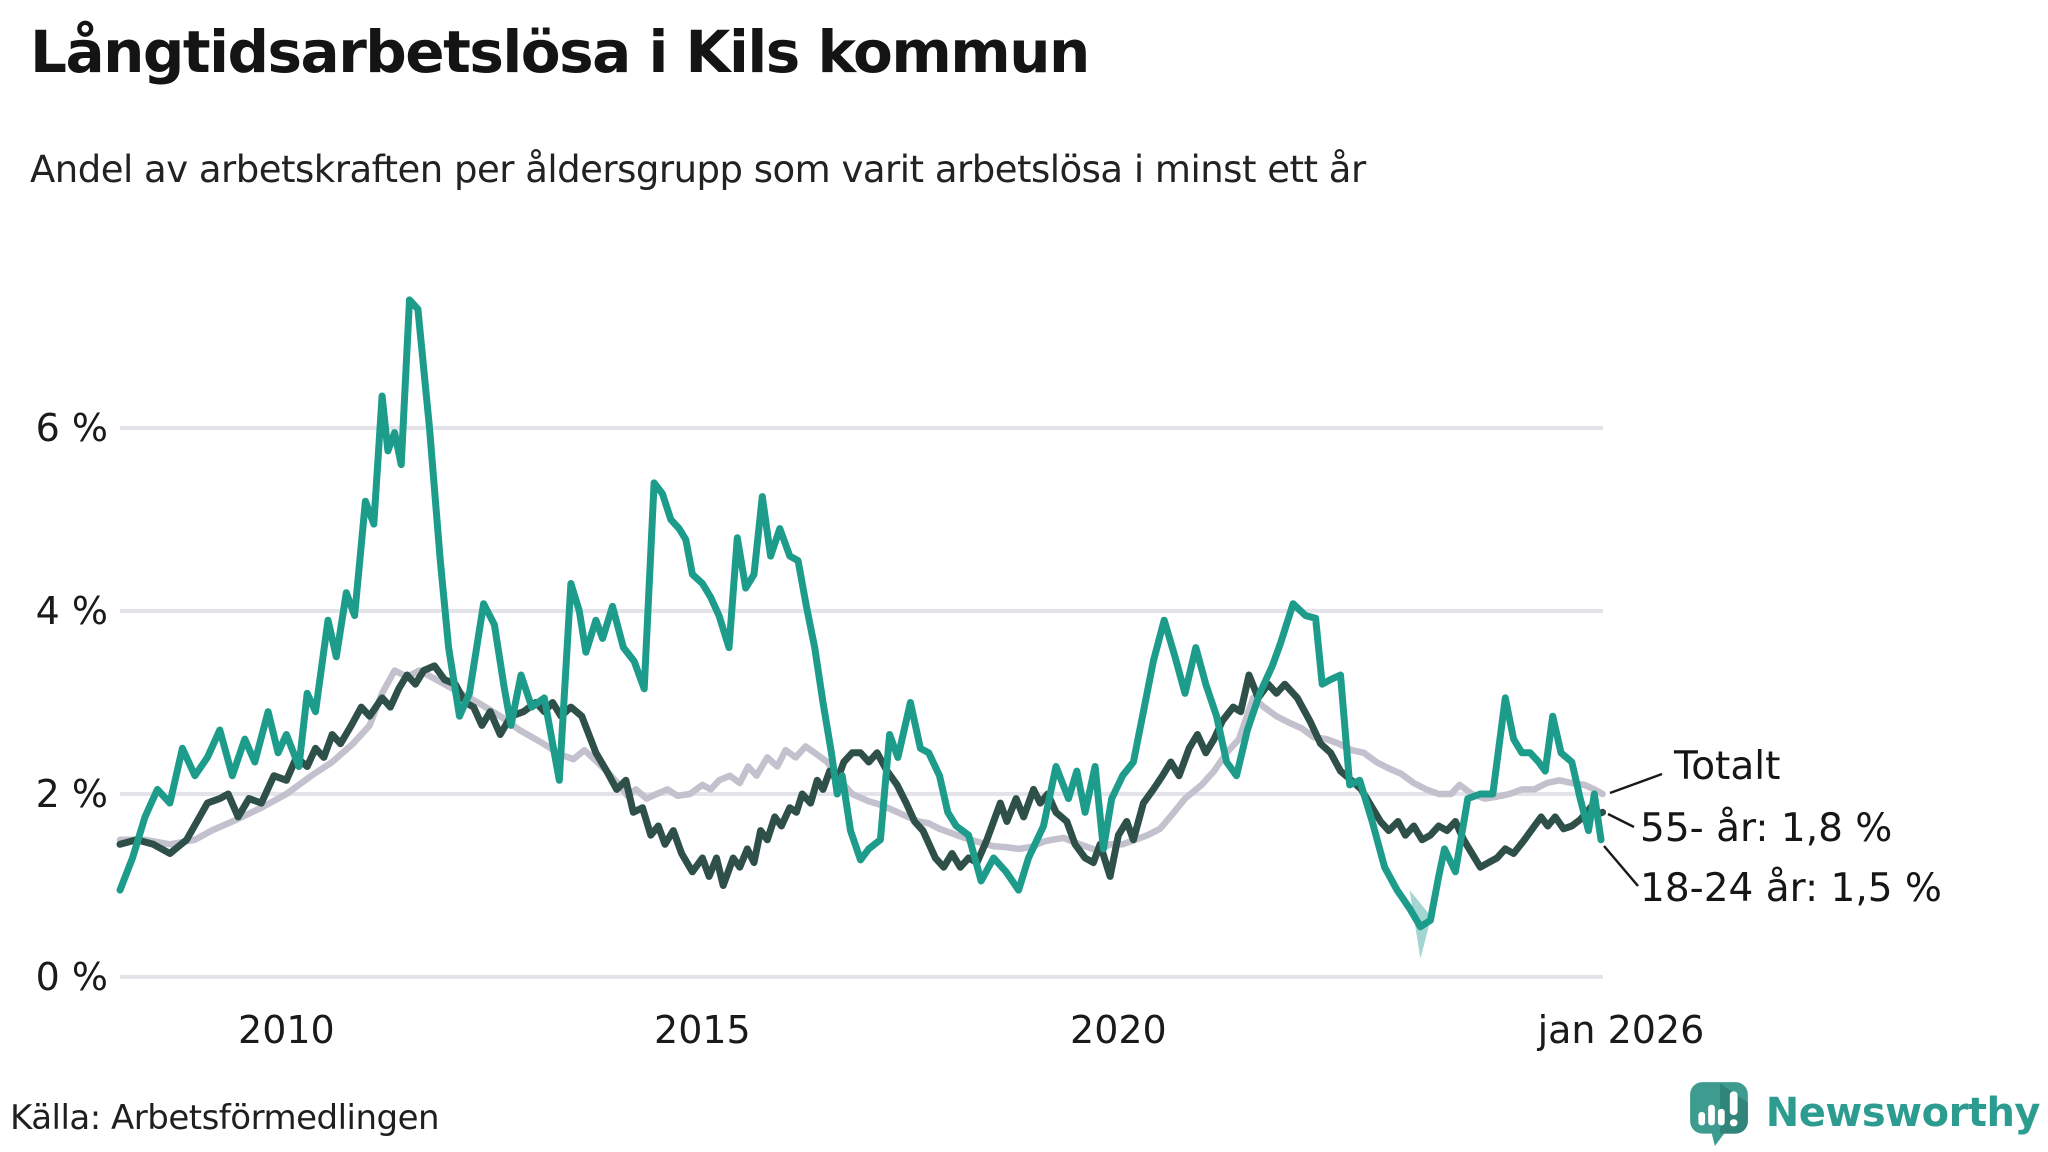 The image size is (2048, 1152). Describe the element at coordinates (1118, 1030) in the screenshot. I see `x-tick-label: 2020` at that location.